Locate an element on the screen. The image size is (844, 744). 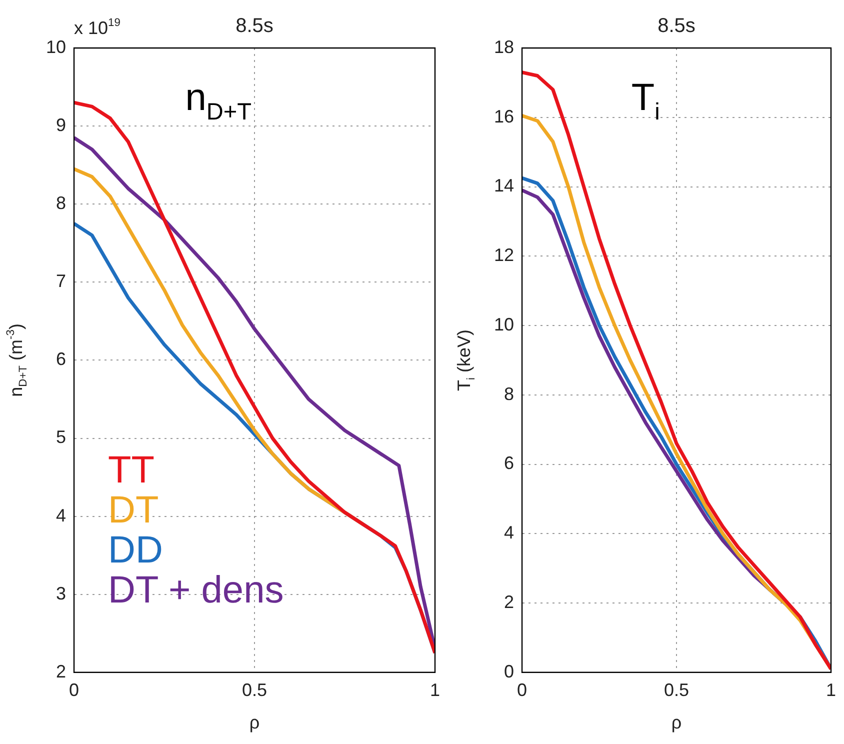
y-tick-label: 3 is located at coordinates (61, 593).